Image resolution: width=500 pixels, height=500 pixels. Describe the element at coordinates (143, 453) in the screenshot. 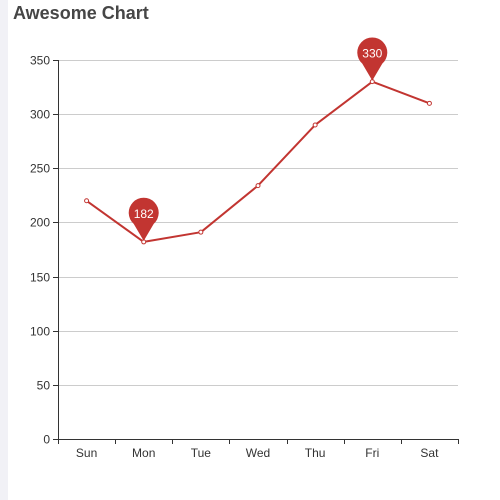

I see `x-tick-label-mon: Mon` at that location.